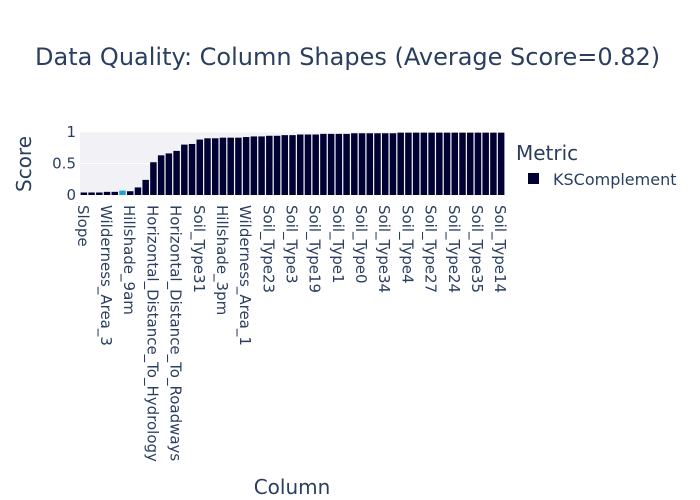 The width and height of the screenshot is (700, 500). I want to click on x-tick-label: Horizontal_Distance_To_Roadways, so click(175, 333).